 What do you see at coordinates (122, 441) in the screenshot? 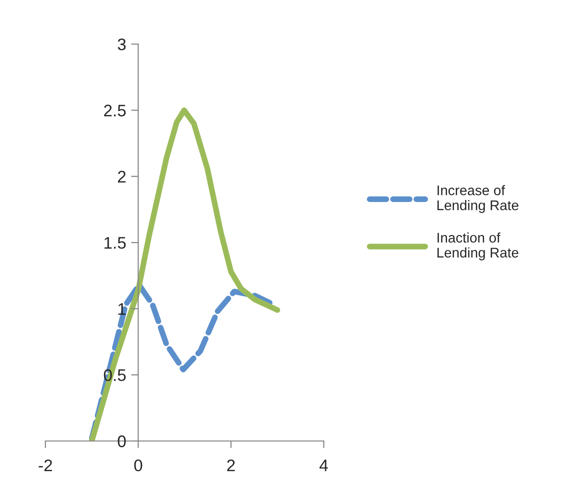
I see `y-tick-label: 0` at bounding box center [122, 441].